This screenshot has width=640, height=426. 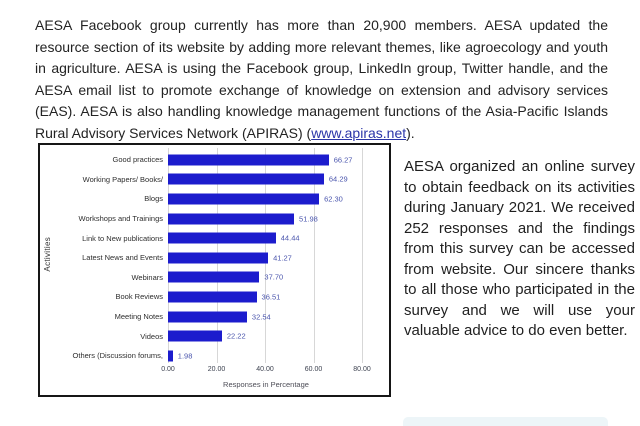 I want to click on bar-area: 62.30, so click(x=276, y=199).